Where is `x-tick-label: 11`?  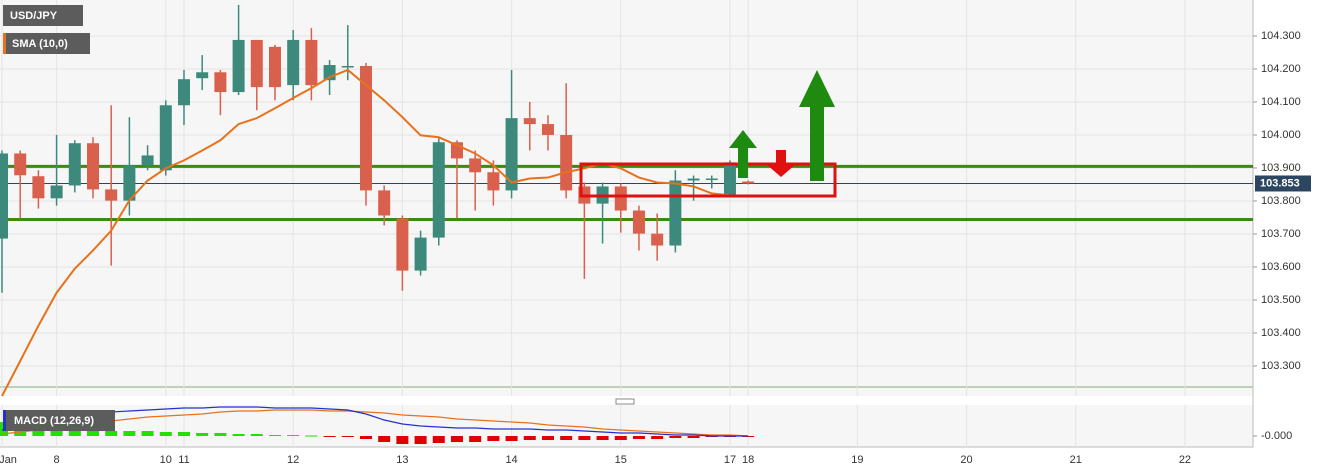 x-tick-label: 11 is located at coordinates (183, 460).